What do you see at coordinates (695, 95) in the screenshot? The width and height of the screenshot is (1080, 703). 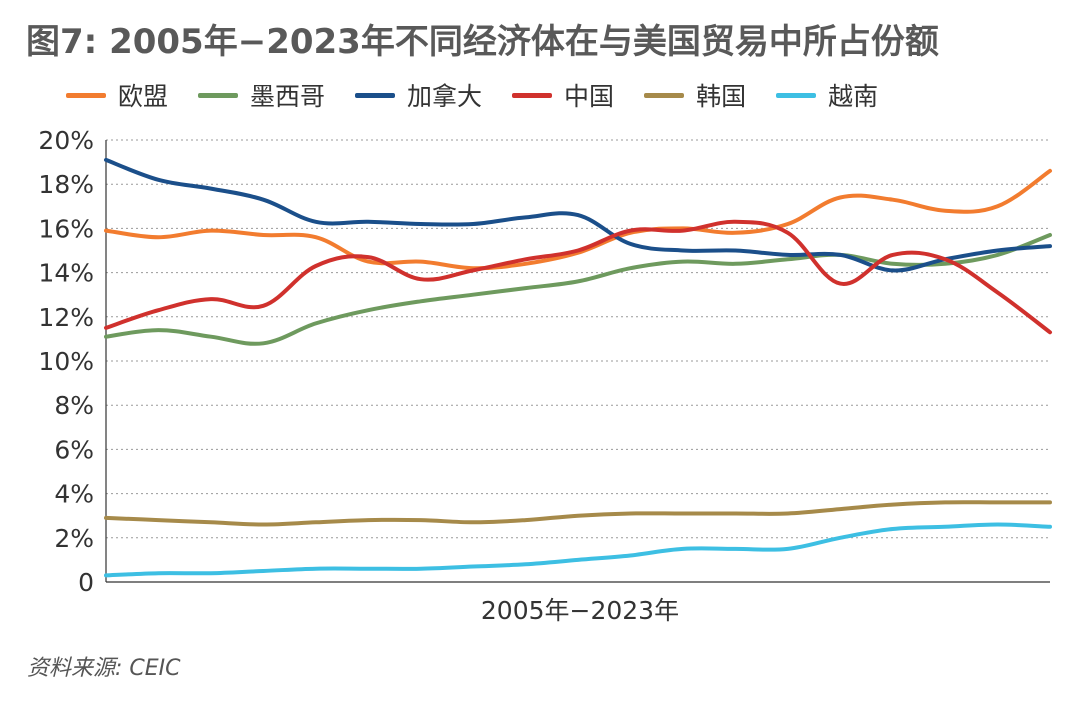 I see `legend-item: 韩国` at bounding box center [695, 95].